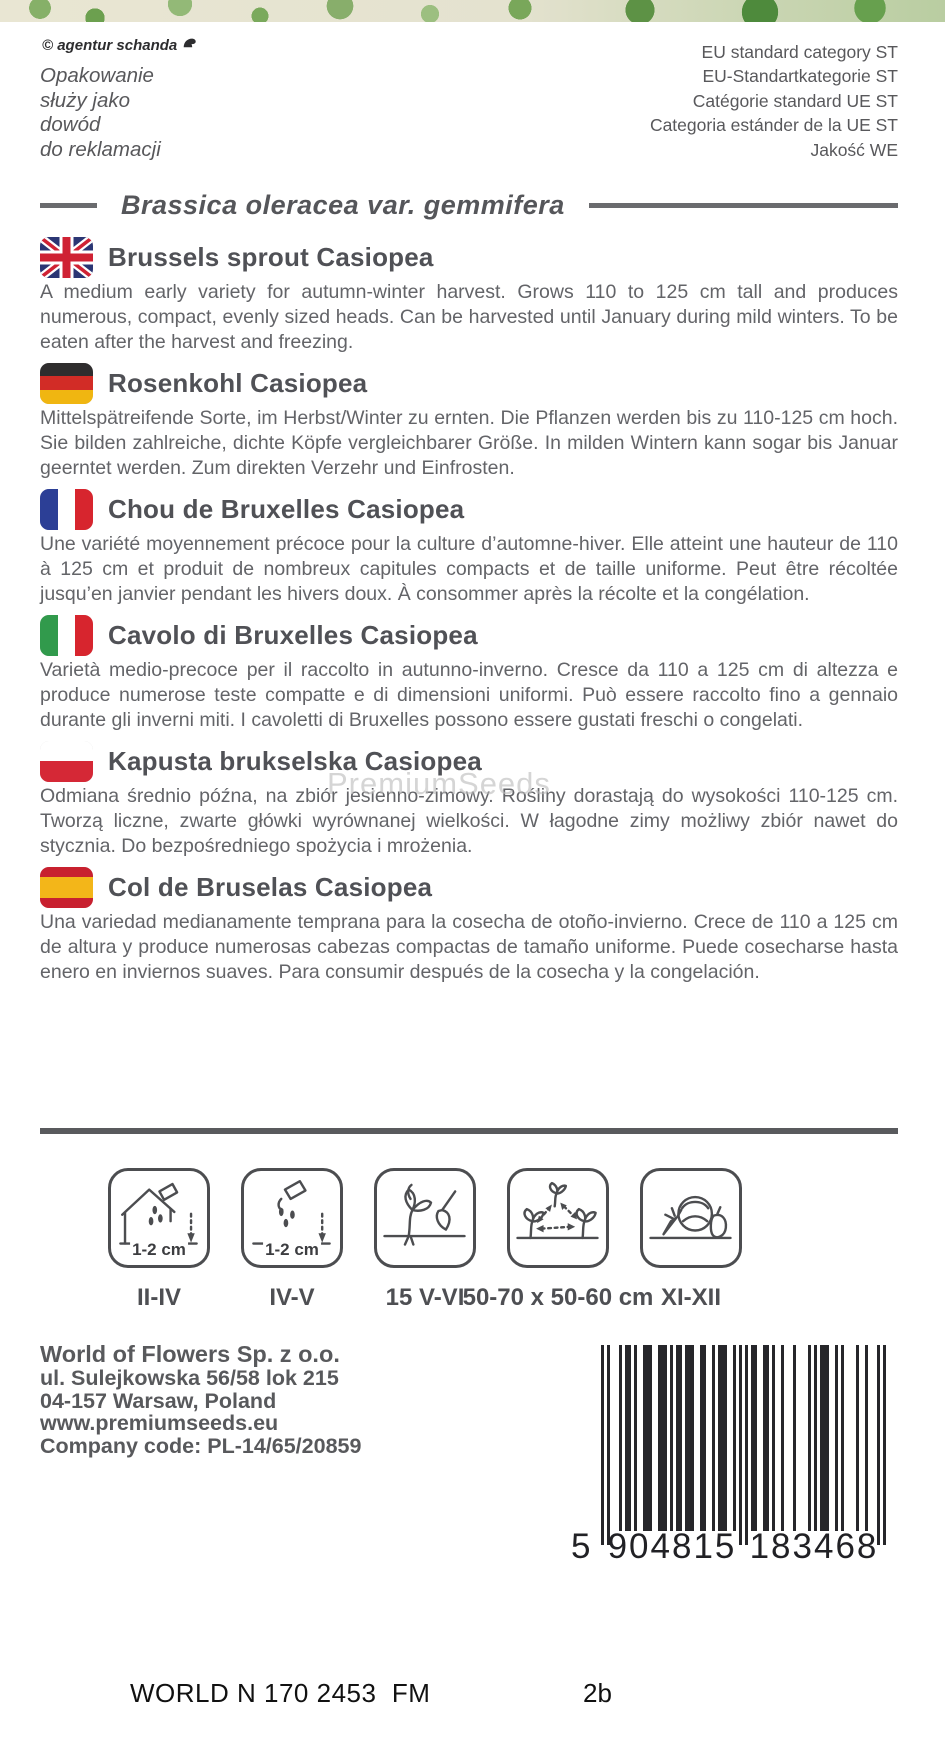 Image resolution: width=945 pixels, height=1760 pixels. I want to click on poland-flag-icon, so click(66, 761).